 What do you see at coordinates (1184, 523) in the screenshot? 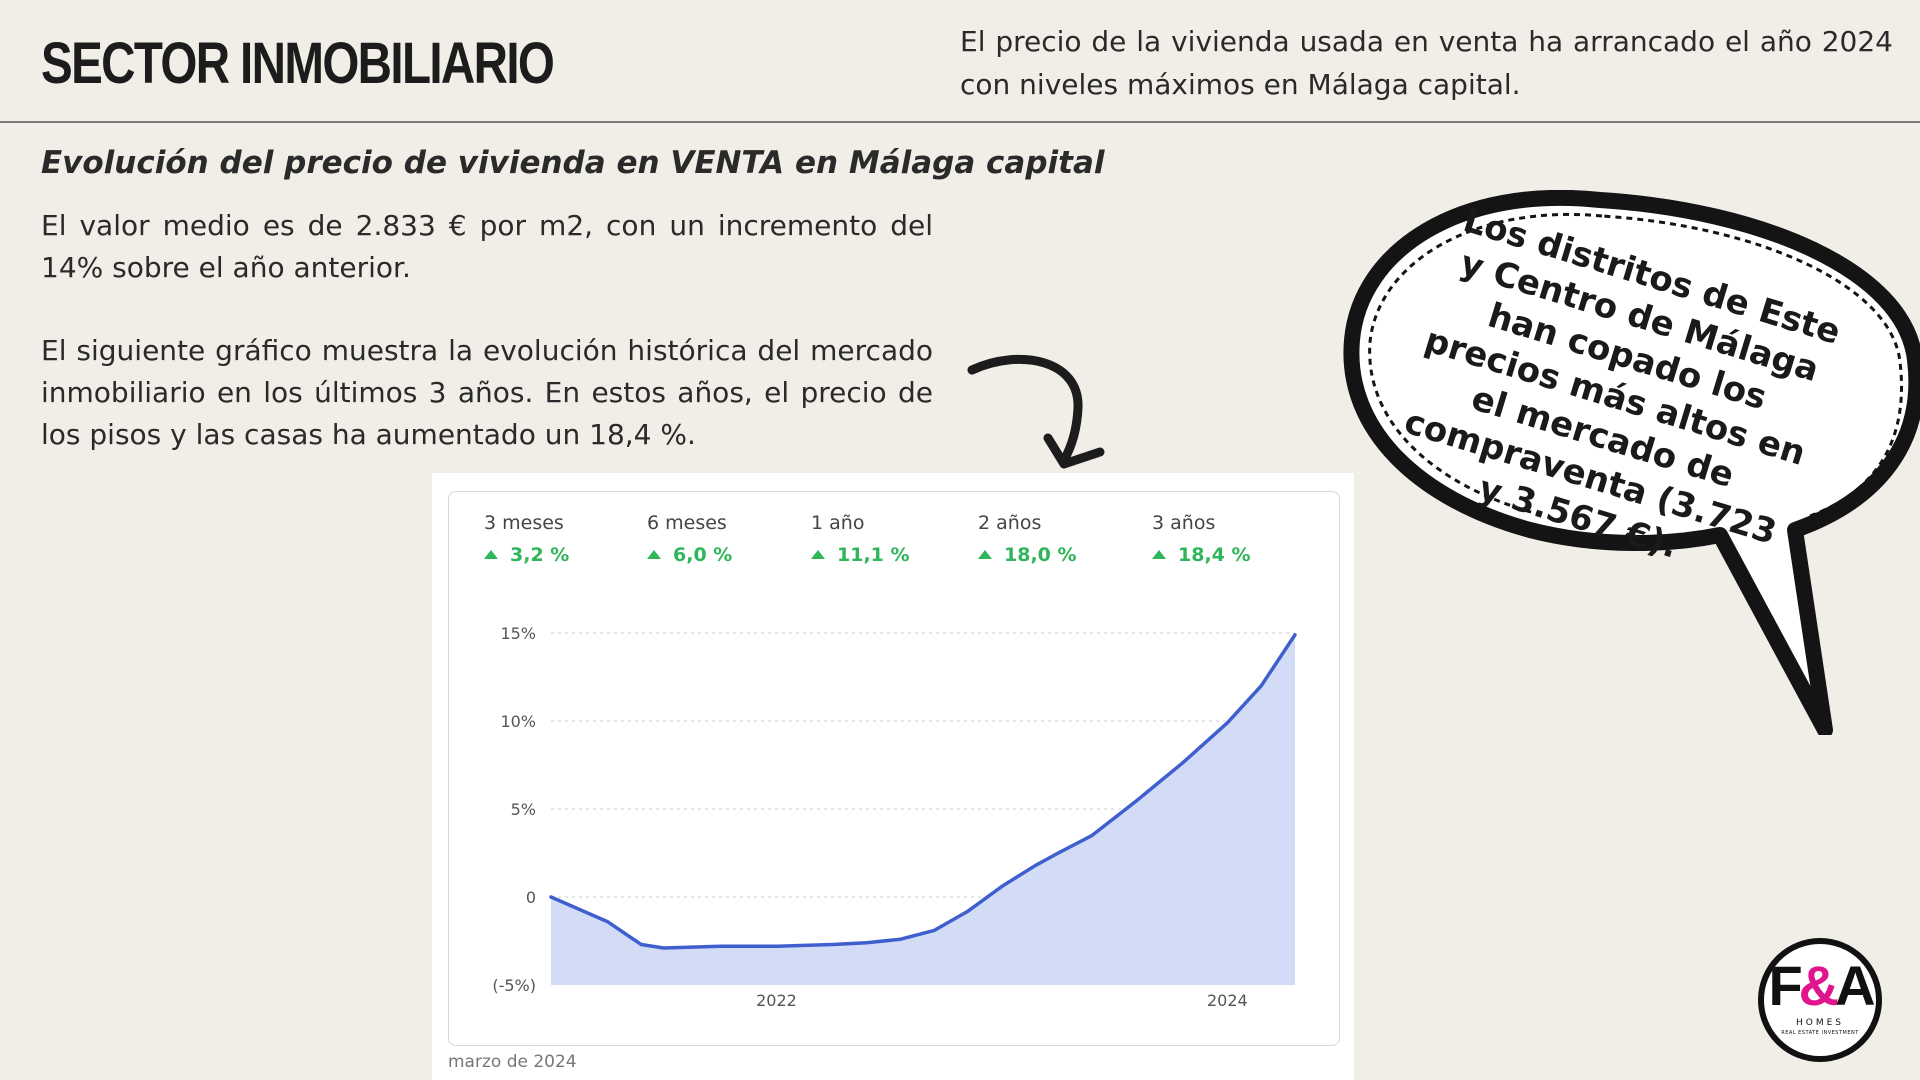
I see `stat-label-3-anos: 3 años` at bounding box center [1184, 523].